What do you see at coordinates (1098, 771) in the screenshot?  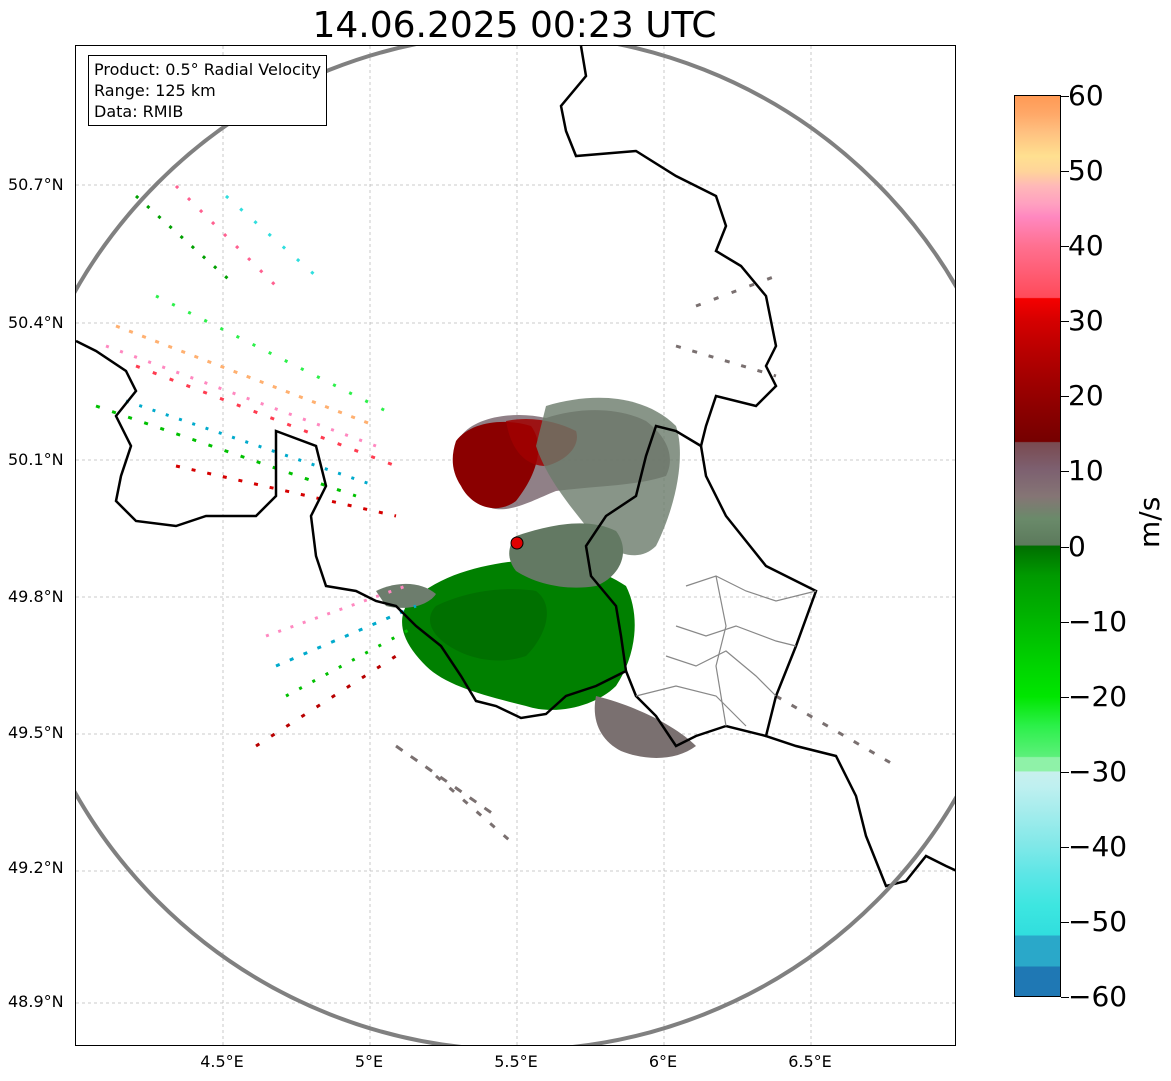 I see `colorbar-tick-label: −30` at bounding box center [1098, 771].